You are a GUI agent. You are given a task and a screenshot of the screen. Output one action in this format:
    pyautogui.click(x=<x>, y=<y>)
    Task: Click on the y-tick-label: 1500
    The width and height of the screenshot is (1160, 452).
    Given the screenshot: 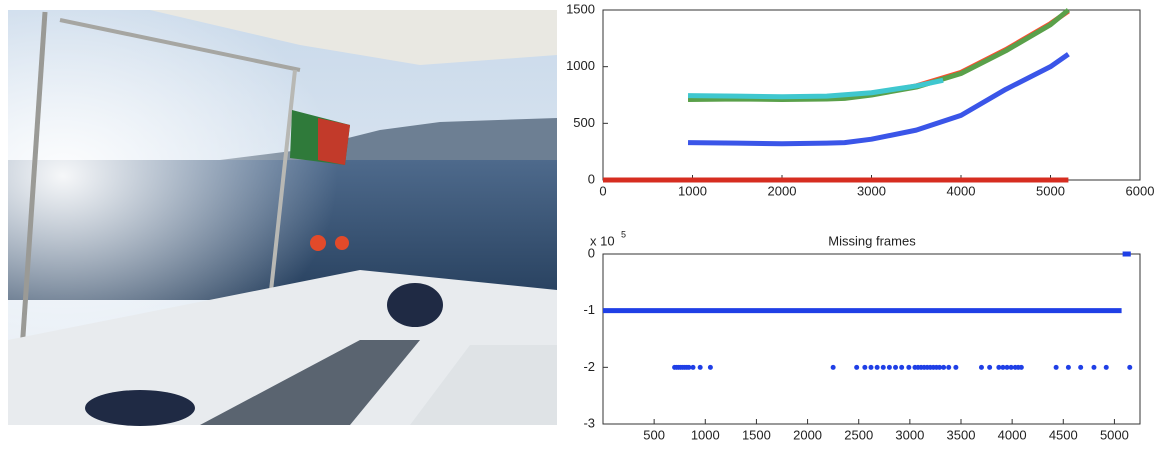 What is the action you would take?
    pyautogui.click(x=580, y=8)
    